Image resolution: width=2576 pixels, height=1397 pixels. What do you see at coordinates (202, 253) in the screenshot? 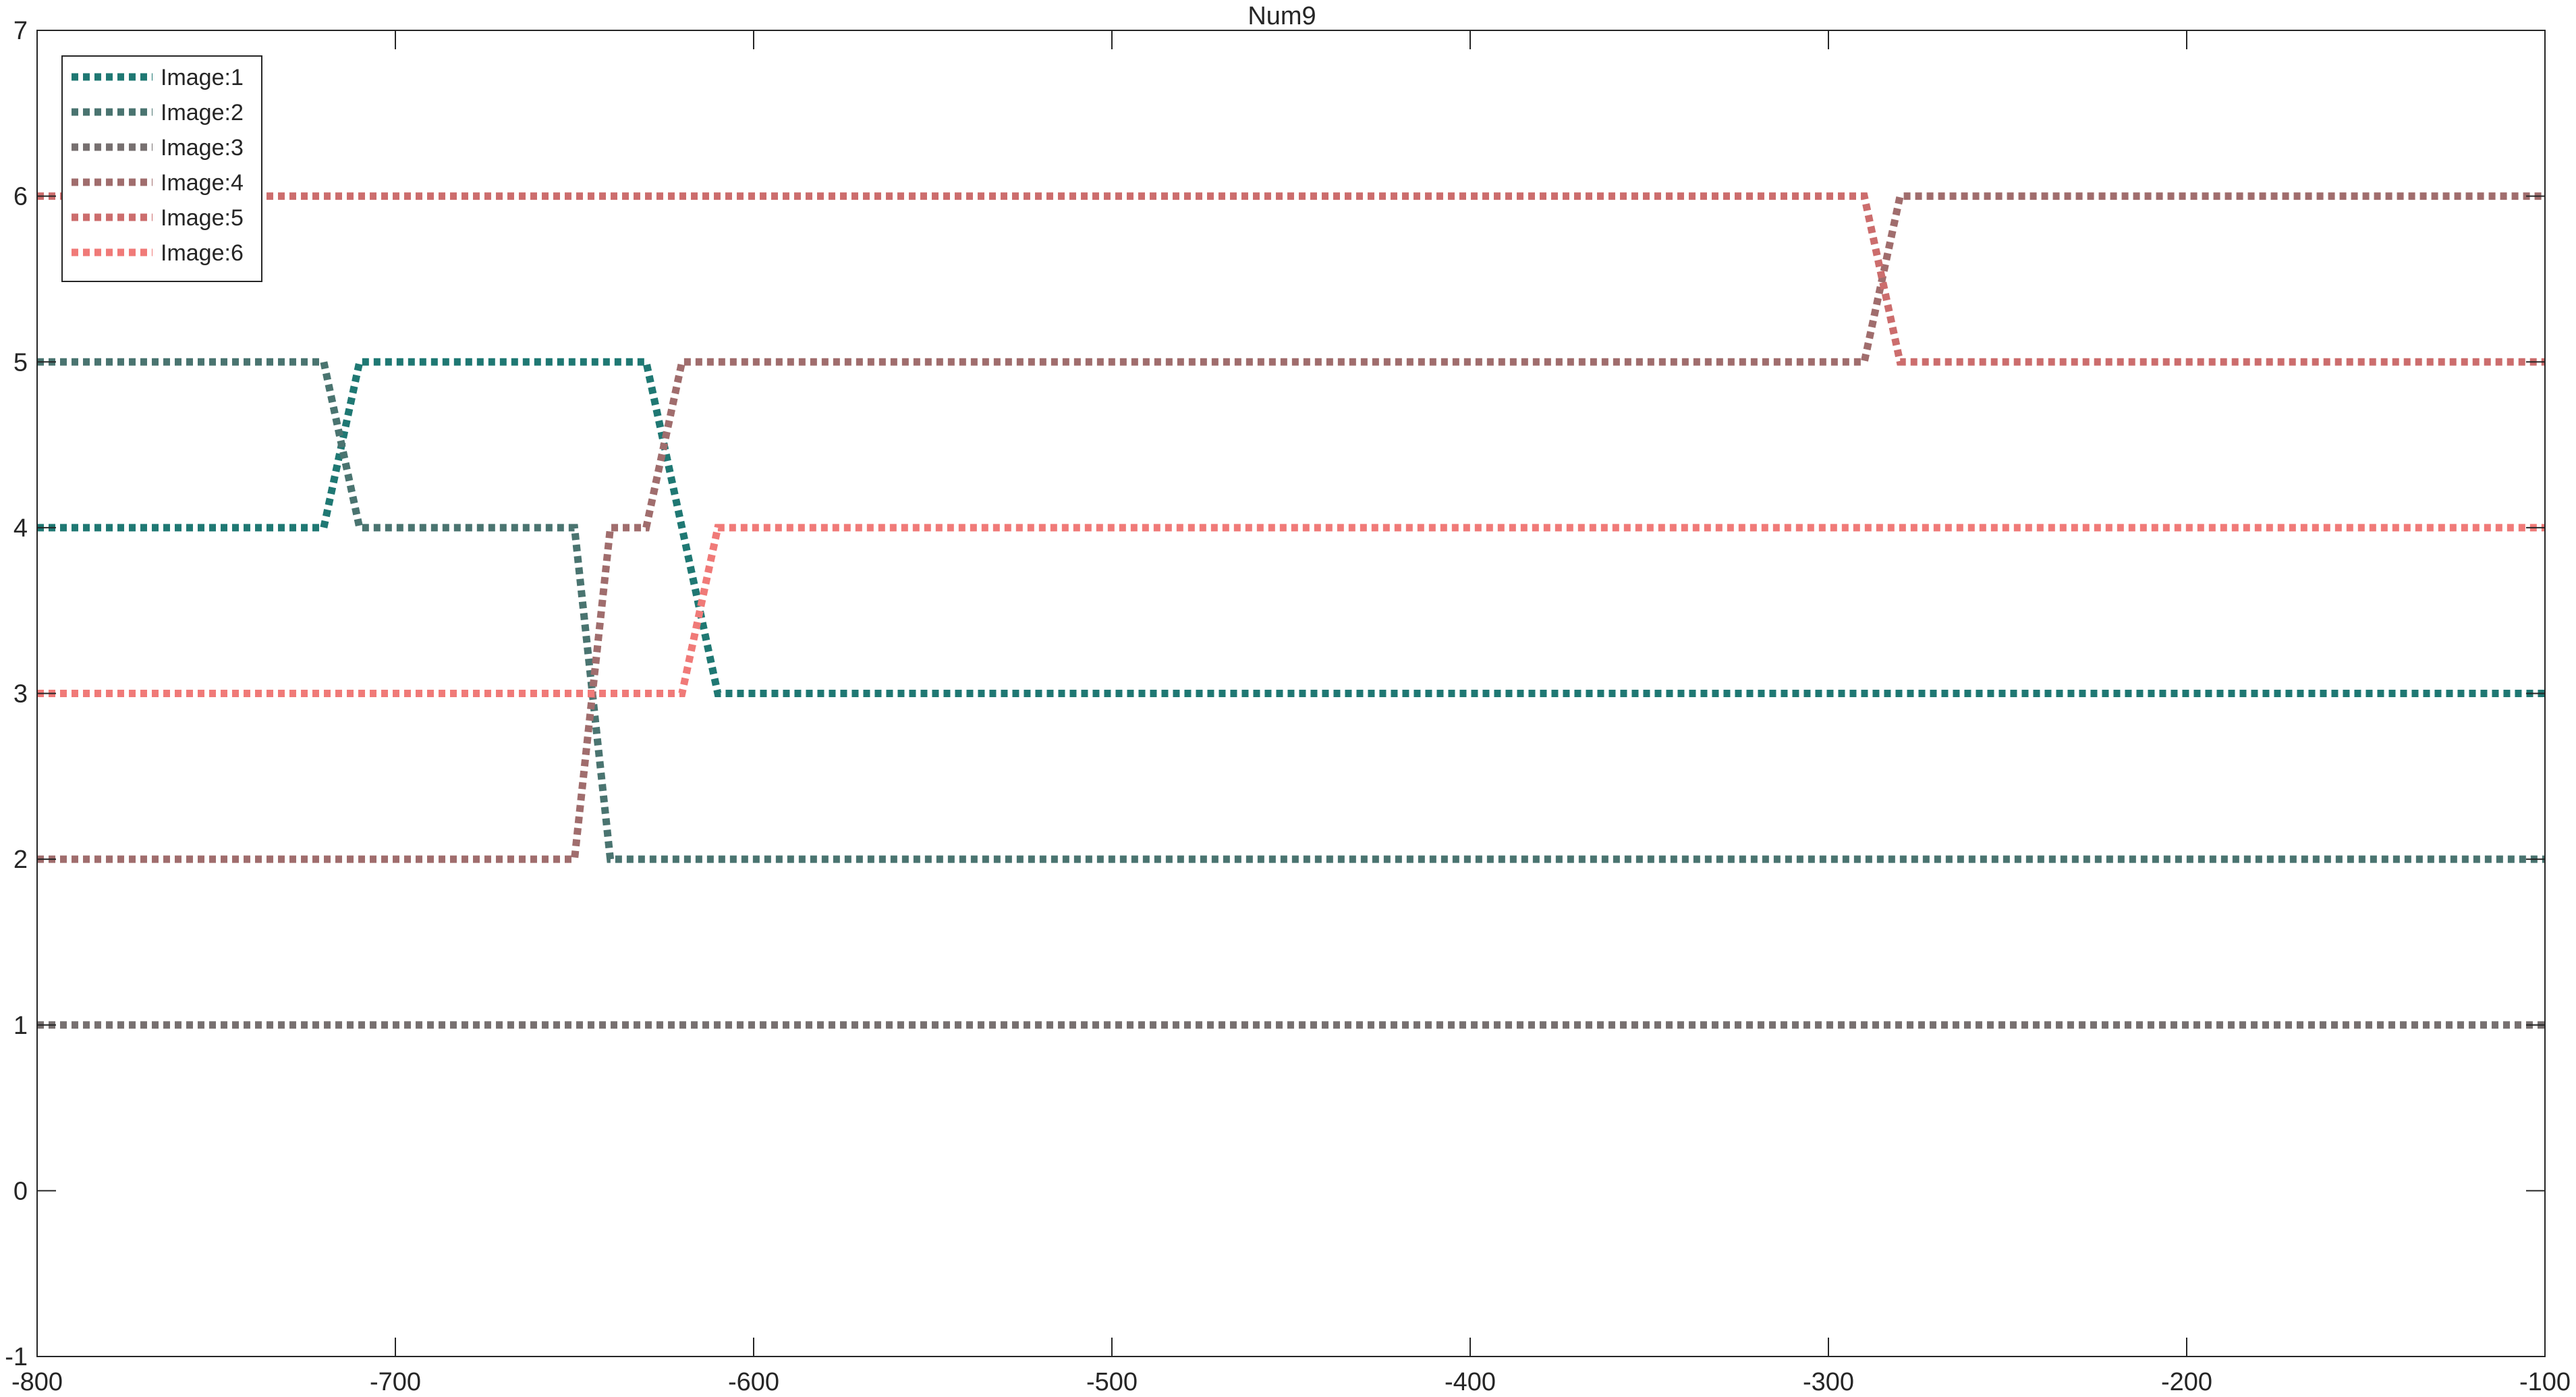
I see `legend-label: Image:6` at bounding box center [202, 253].